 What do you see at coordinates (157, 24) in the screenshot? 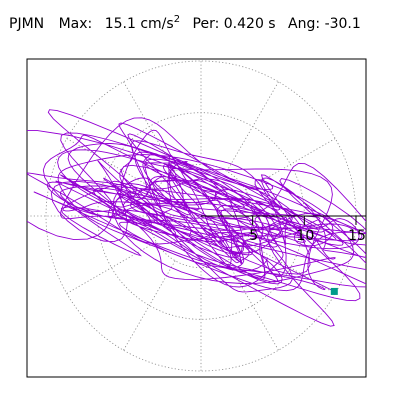
I see `max-unit: cm/s` at bounding box center [157, 24].